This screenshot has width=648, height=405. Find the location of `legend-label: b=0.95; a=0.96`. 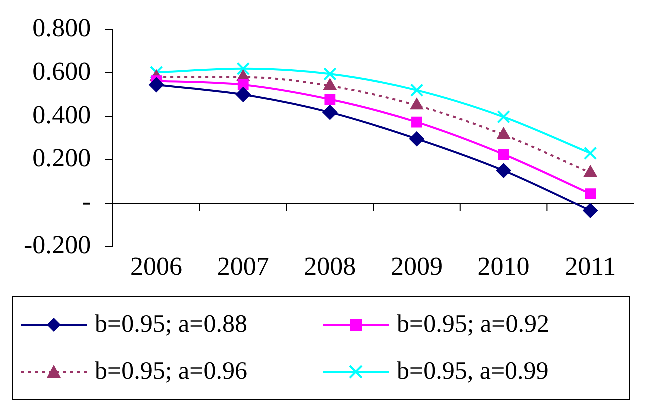

legend-label: b=0.95; a=0.96 is located at coordinates (171, 372).